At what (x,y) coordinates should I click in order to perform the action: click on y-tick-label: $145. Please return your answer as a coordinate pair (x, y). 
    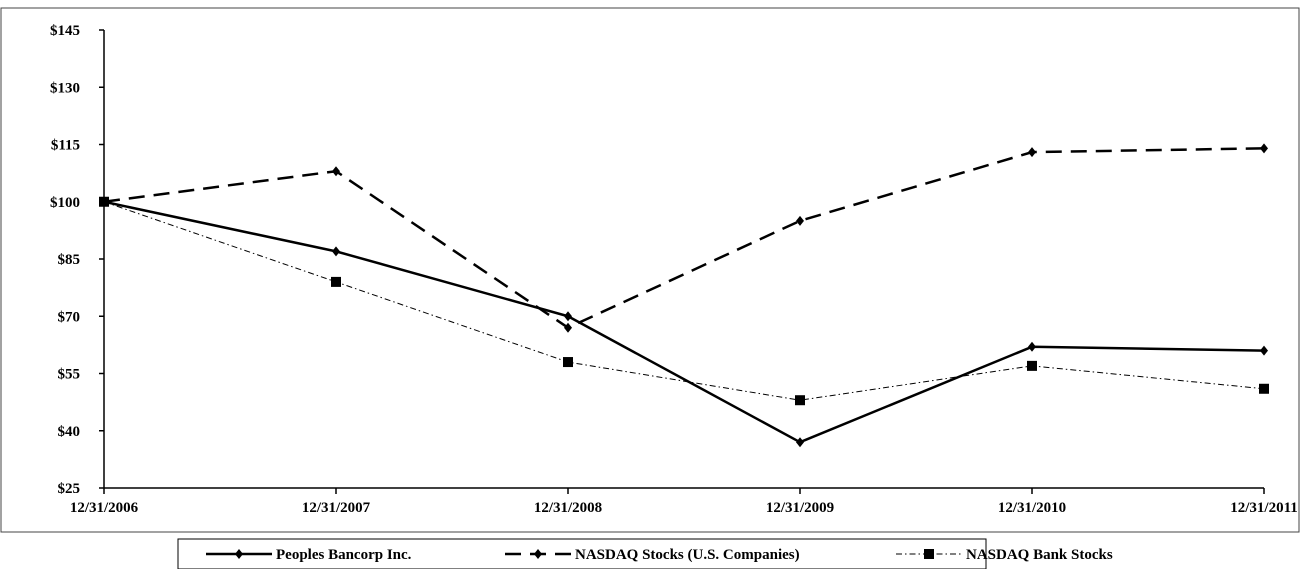
    Looking at the image, I should click on (65, 31).